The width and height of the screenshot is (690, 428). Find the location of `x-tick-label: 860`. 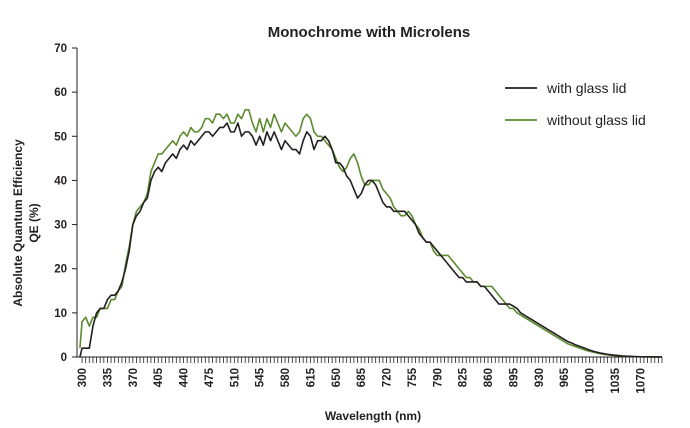

x-tick-label: 860 is located at coordinates (489, 377).